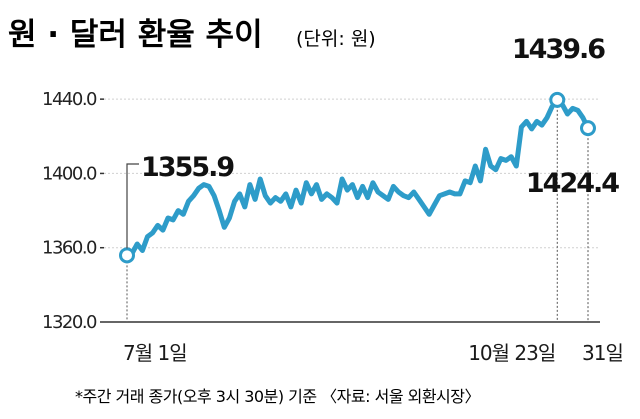 The height and width of the screenshot is (419, 640). I want to click on y-axis-ticks: 1320.0 1360.0 1400.0 1440.0, so click(73, 211).